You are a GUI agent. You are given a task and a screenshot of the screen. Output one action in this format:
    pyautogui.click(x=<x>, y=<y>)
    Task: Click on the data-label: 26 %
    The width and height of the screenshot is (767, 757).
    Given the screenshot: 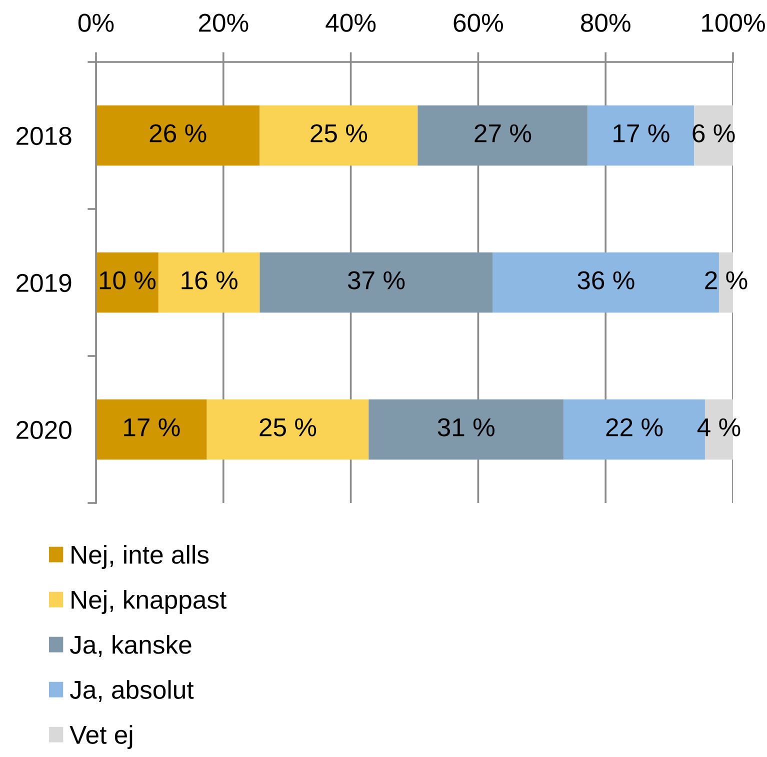 What is the action you would take?
    pyautogui.click(x=178, y=133)
    